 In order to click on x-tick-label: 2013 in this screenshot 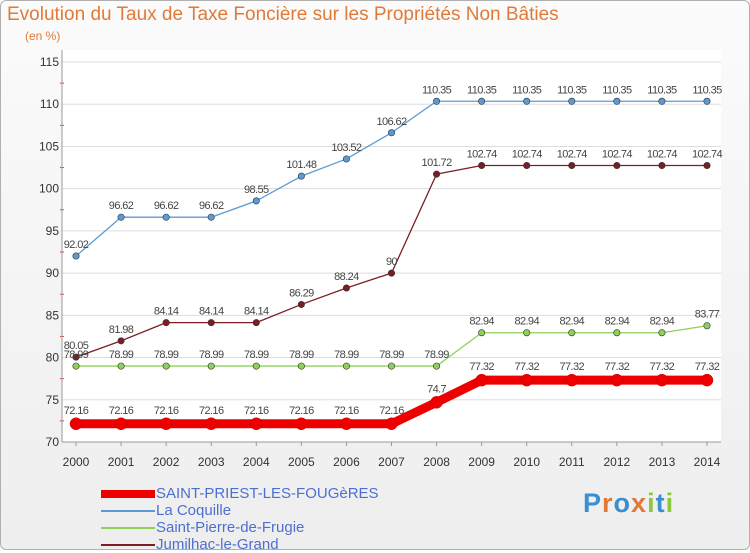, I will do `click(662, 462)`.